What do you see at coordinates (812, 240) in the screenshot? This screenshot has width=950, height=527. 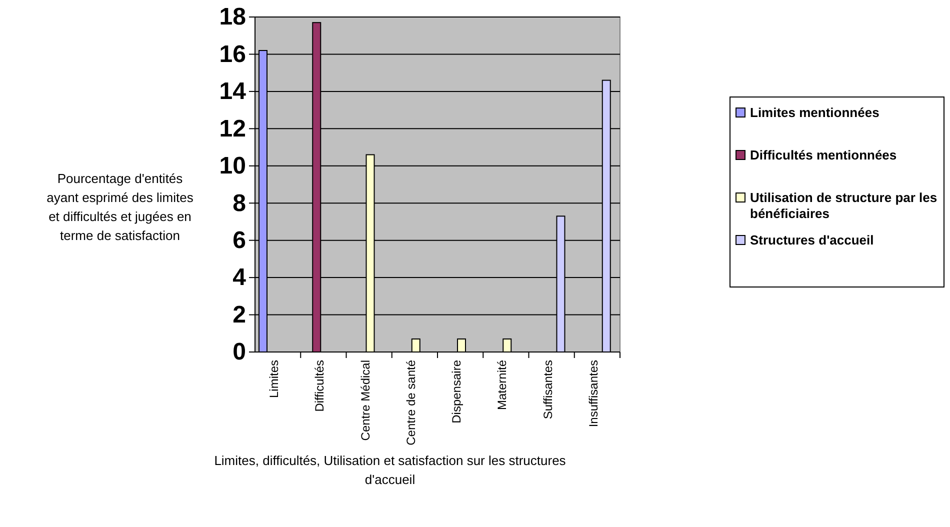 I see `legend-label: Structures d'accueil` at bounding box center [812, 240].